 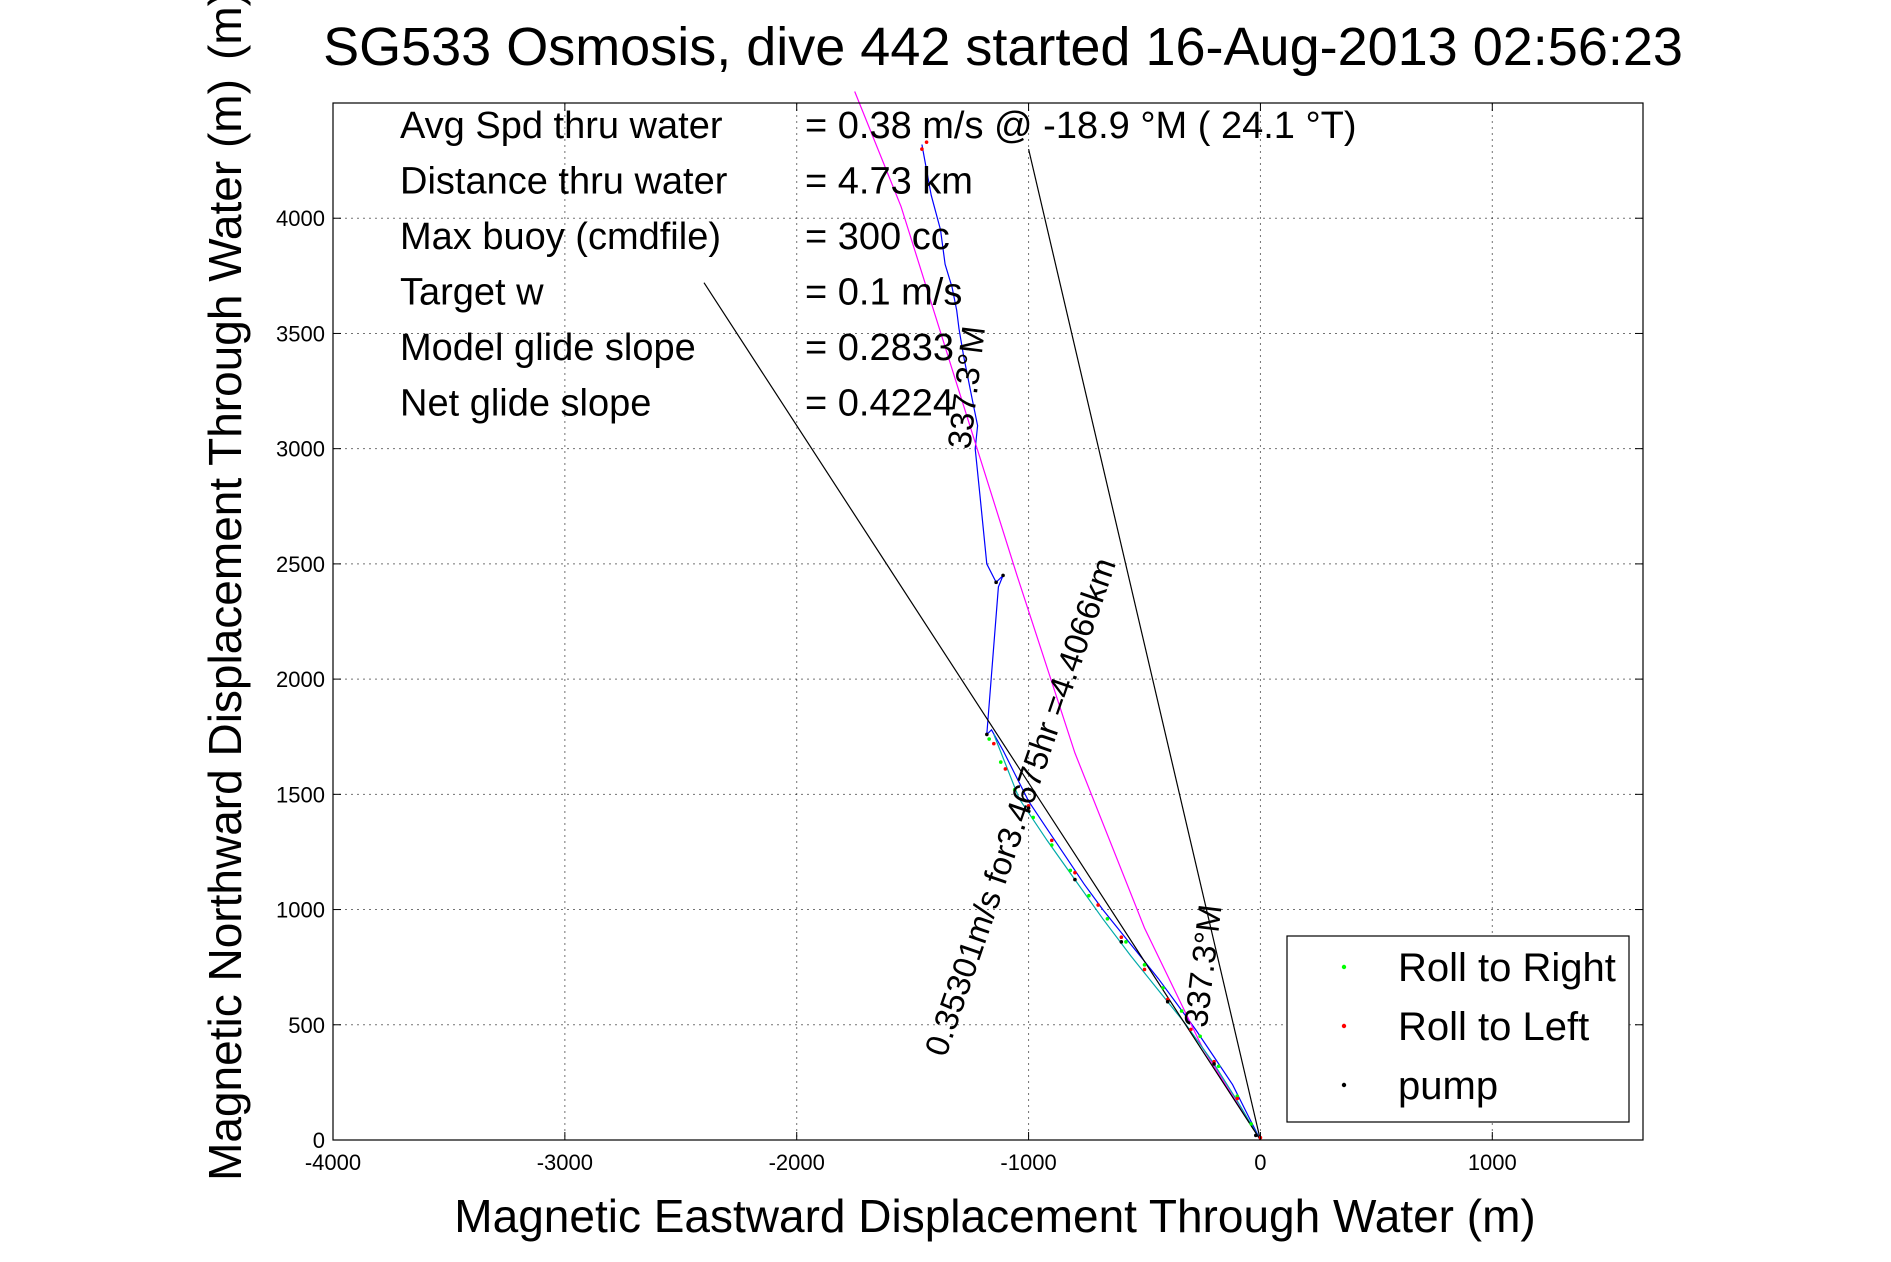 I want to click on y-tick-label-8: 4000, so click(x=300, y=218).